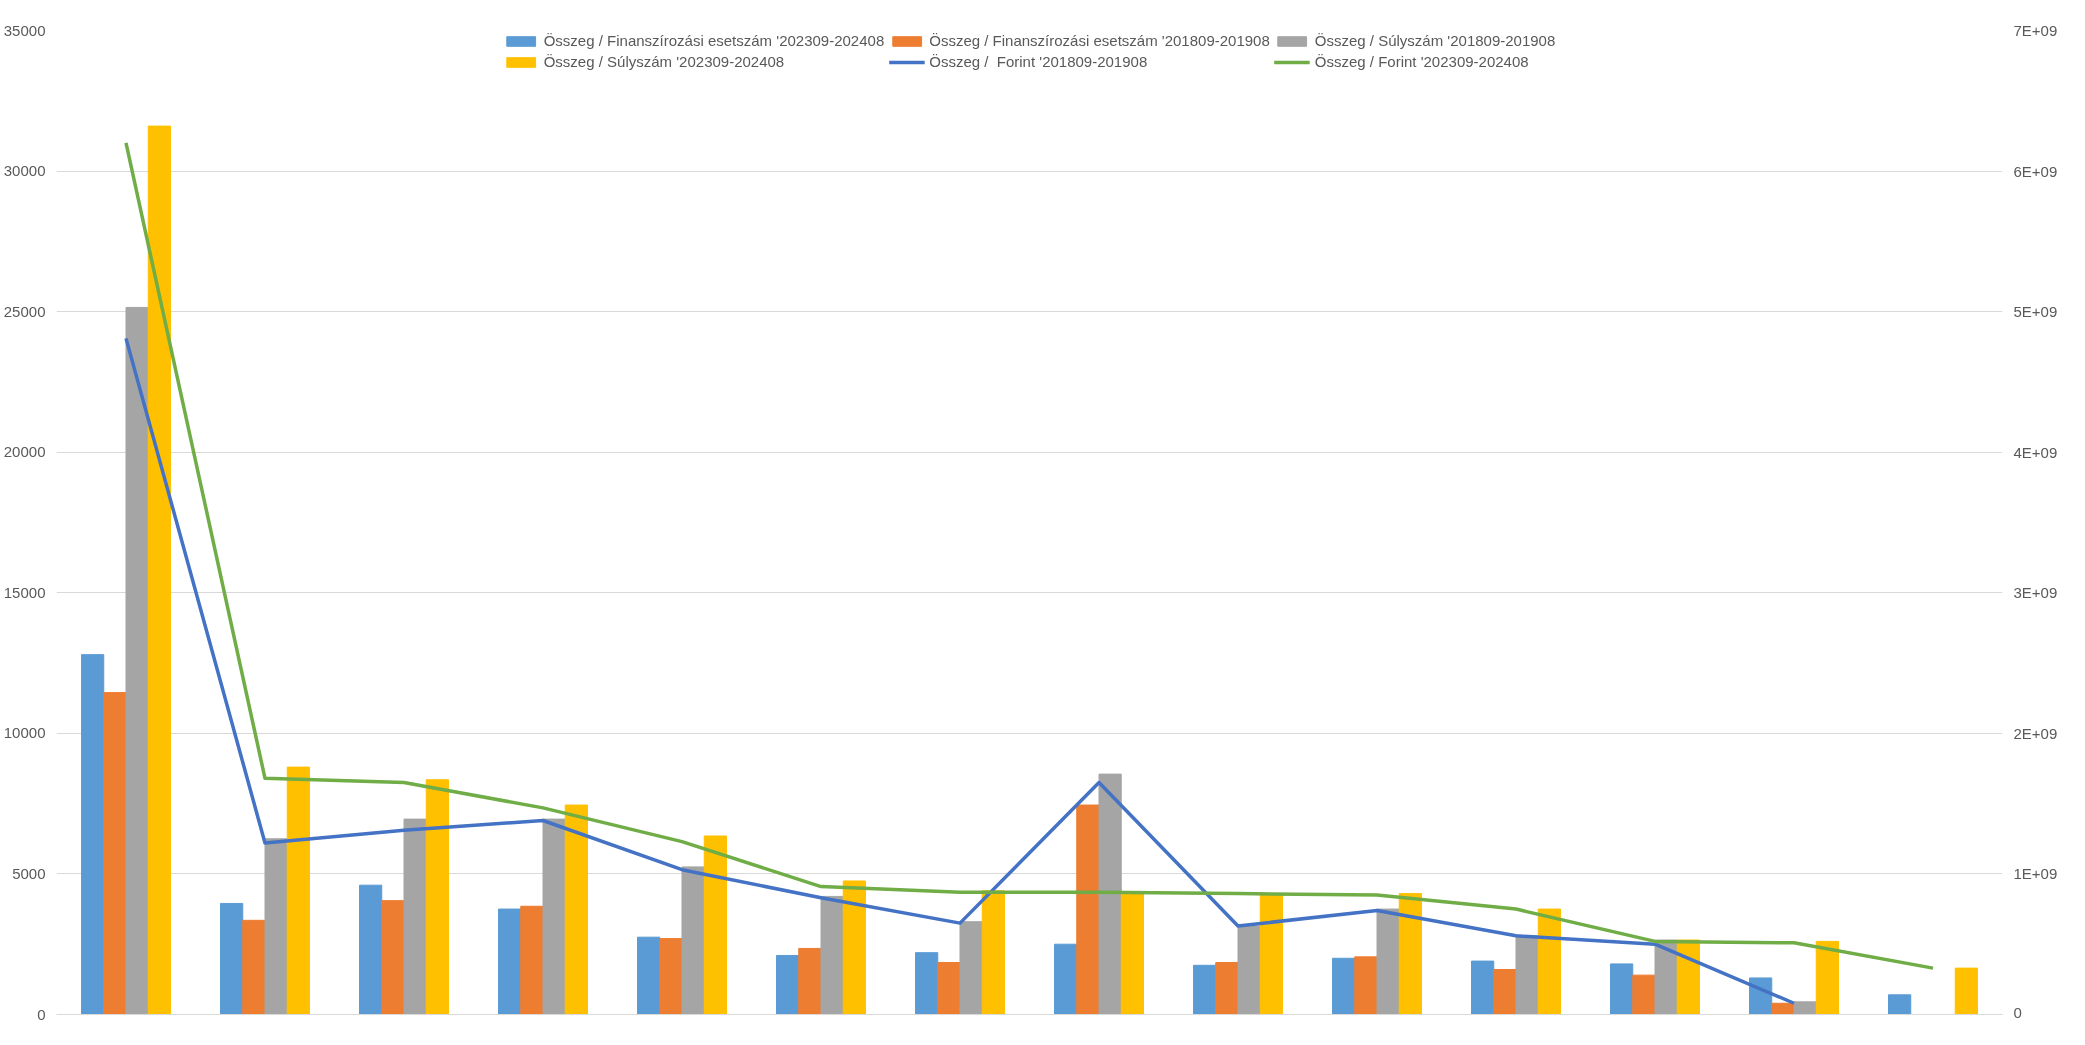 The image size is (2085, 1045). What do you see at coordinates (2035, 593) in the screenshot?
I see `y2-tick-label: 3E+09` at bounding box center [2035, 593].